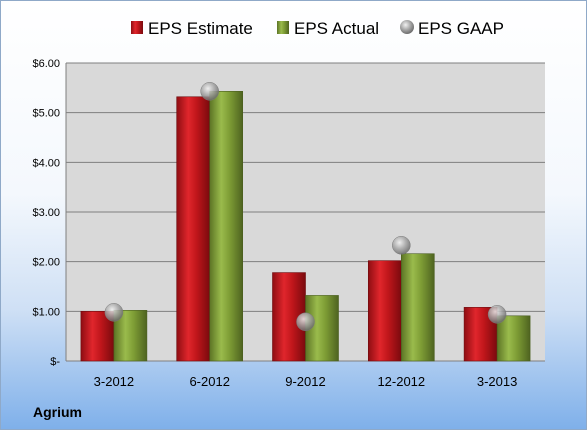 Image resolution: width=587 pixels, height=430 pixels. What do you see at coordinates (497, 381) in the screenshot?
I see `x-tick-label: 3-2013` at bounding box center [497, 381].